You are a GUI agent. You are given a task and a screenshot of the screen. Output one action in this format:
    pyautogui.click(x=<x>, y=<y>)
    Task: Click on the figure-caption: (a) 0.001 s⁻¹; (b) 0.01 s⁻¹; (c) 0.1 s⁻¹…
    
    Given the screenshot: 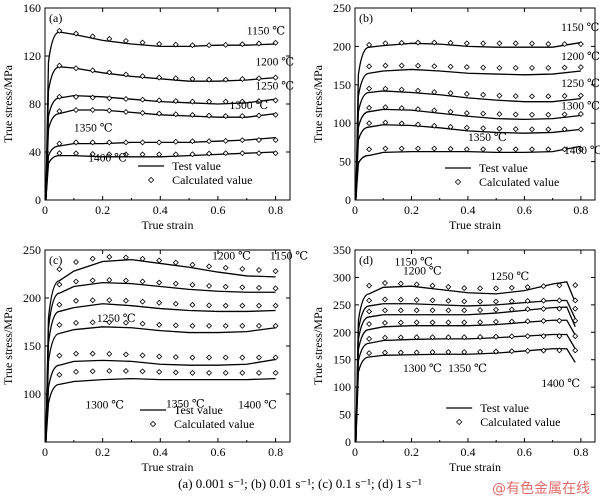 What is the action you would take?
    pyautogui.click(x=300, y=483)
    